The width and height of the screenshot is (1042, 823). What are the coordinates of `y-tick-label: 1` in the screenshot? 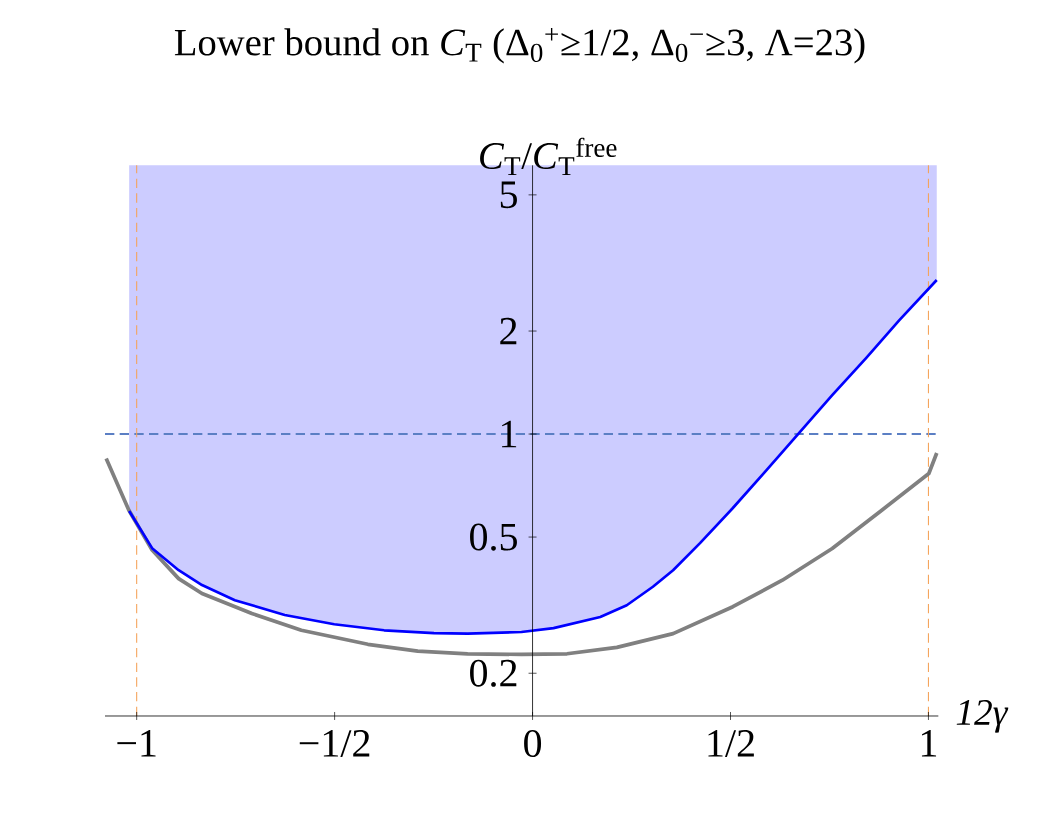 It's located at (509, 434).